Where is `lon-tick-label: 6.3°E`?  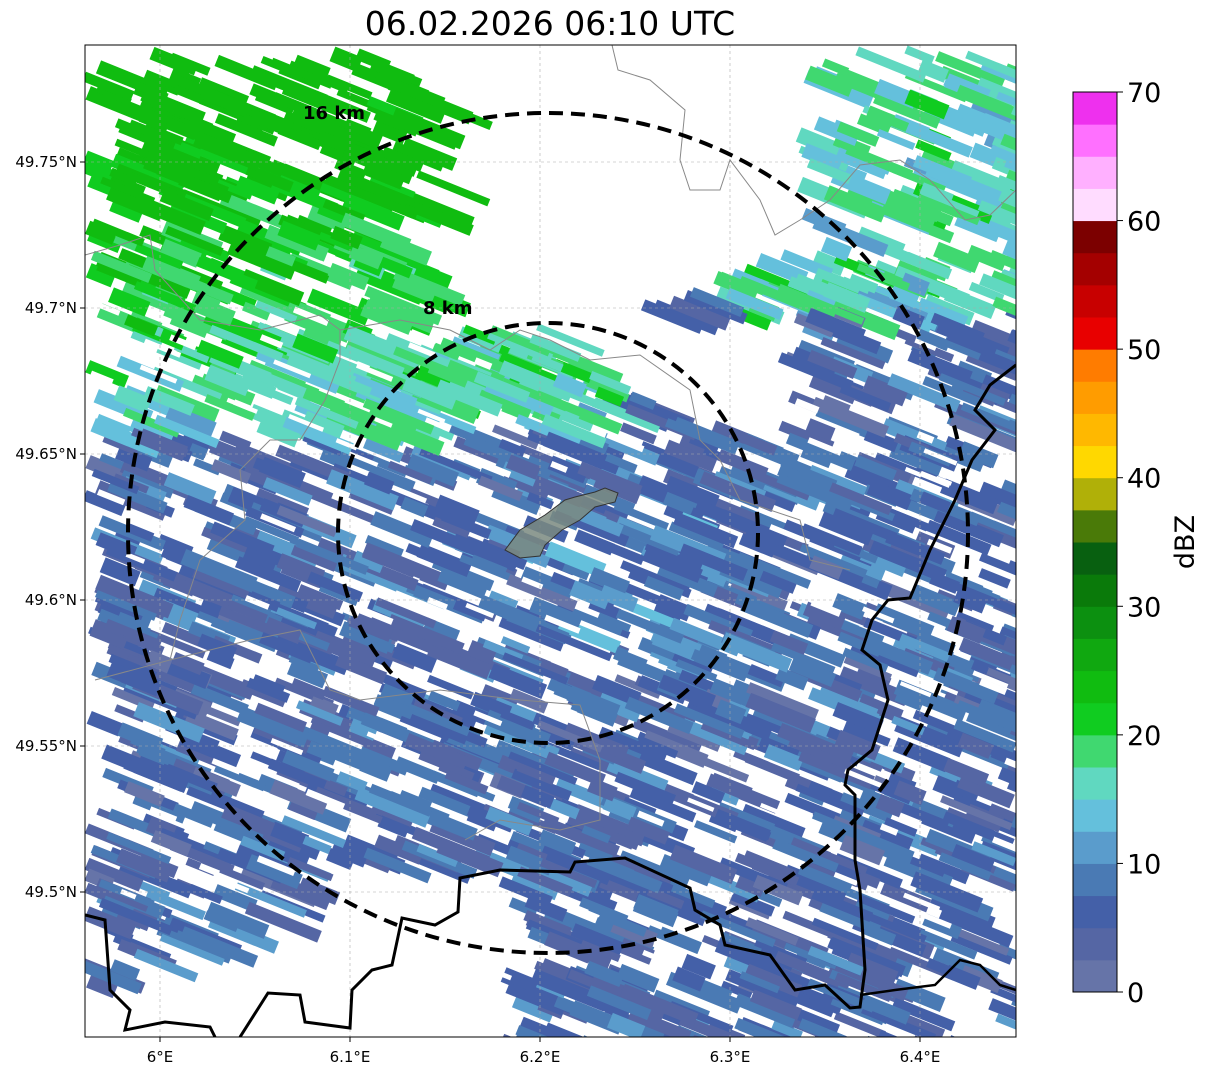 lon-tick-label: 6.3°E is located at coordinates (730, 1057).